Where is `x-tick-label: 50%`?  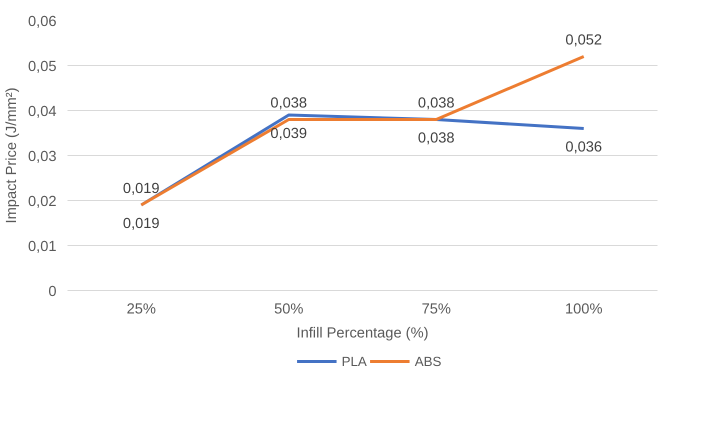 x-tick-label: 50% is located at coordinates (289, 310).